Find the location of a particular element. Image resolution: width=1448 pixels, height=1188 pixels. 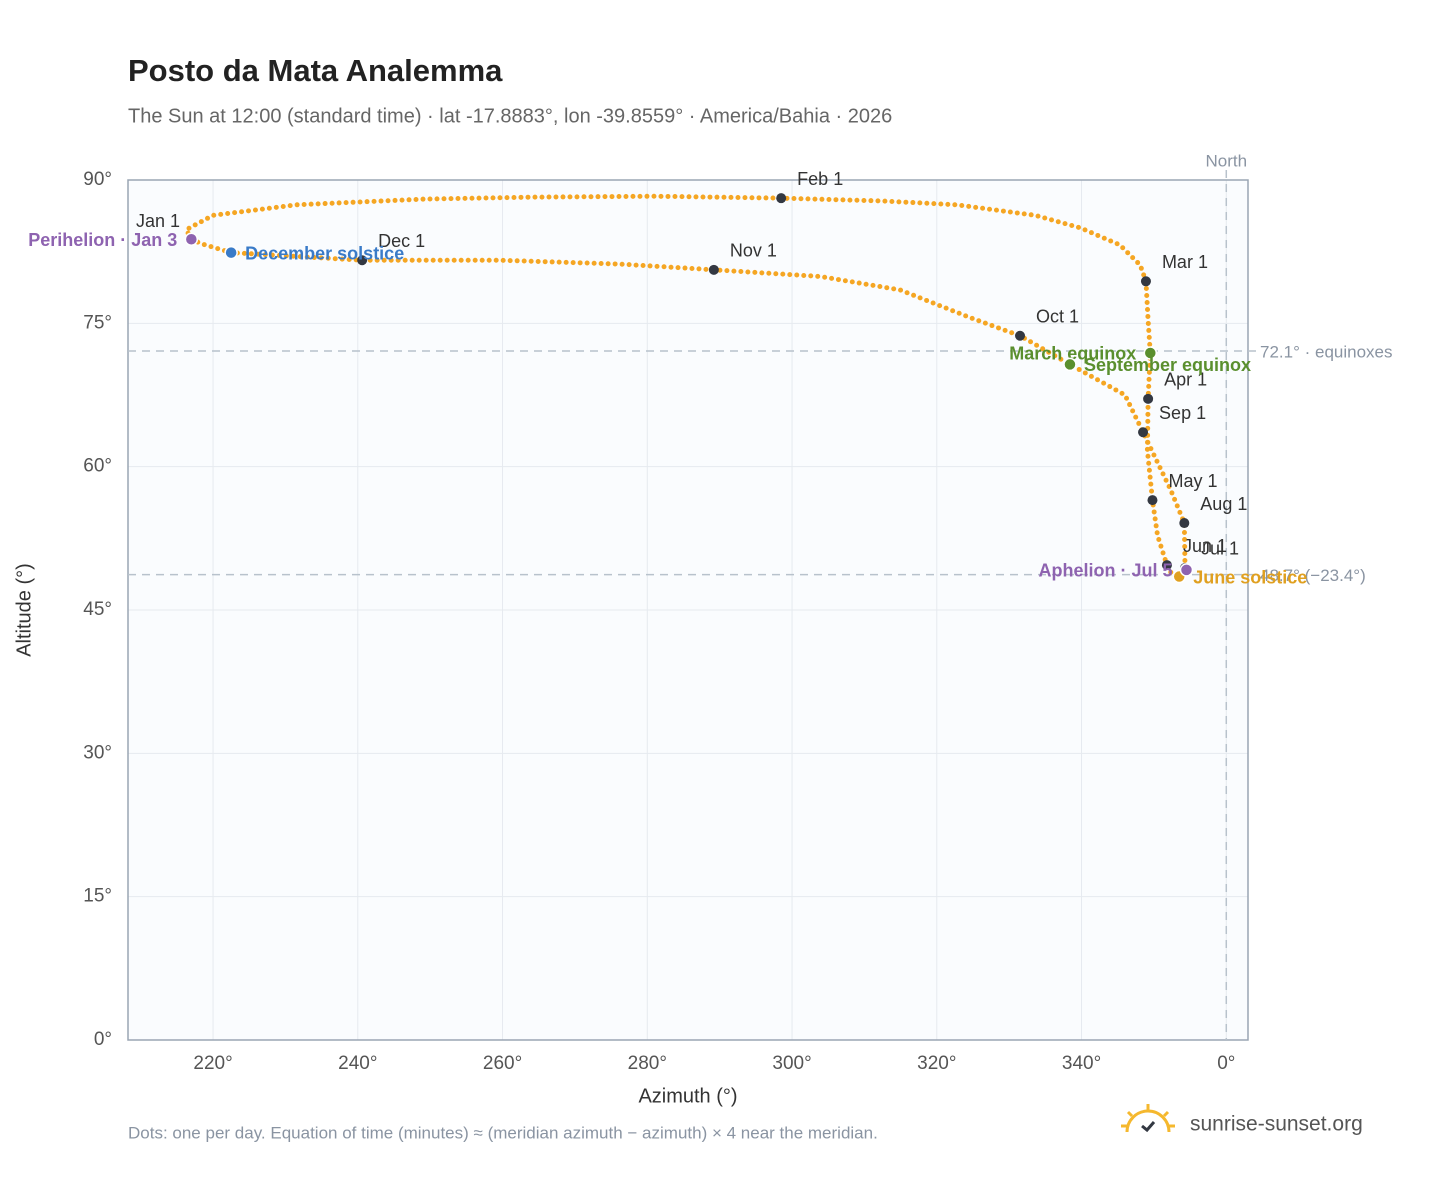

month-label: Sep 1 is located at coordinates (1182, 413).